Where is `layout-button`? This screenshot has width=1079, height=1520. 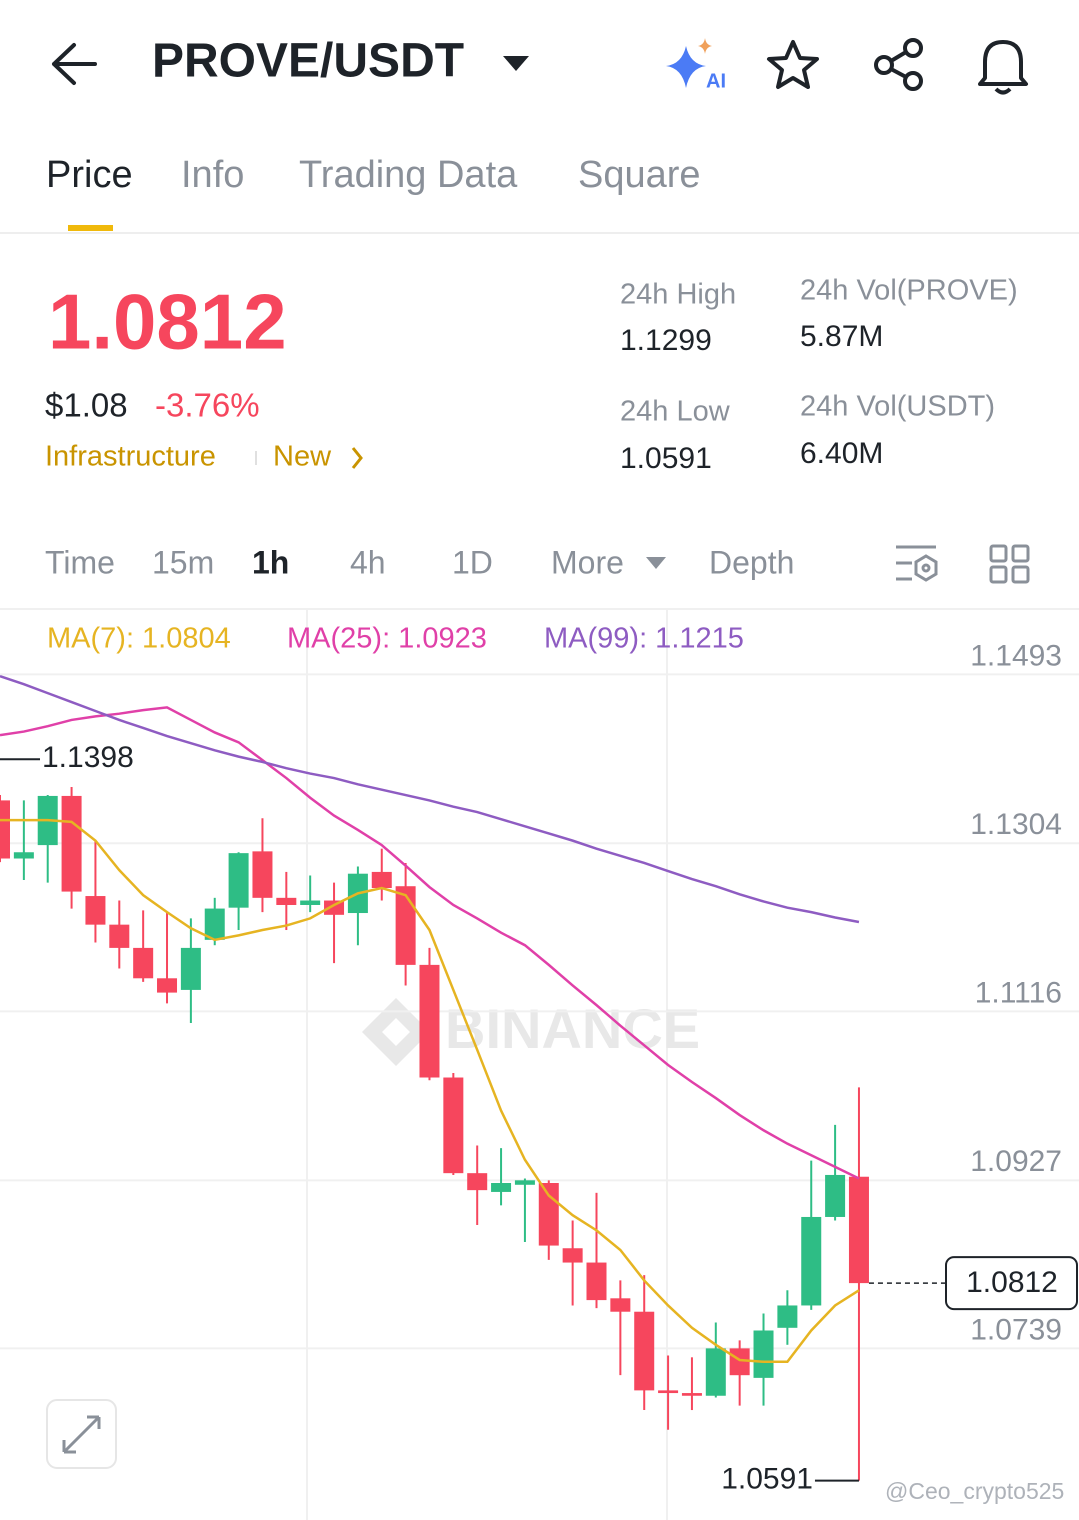 layout-button is located at coordinates (1009, 564).